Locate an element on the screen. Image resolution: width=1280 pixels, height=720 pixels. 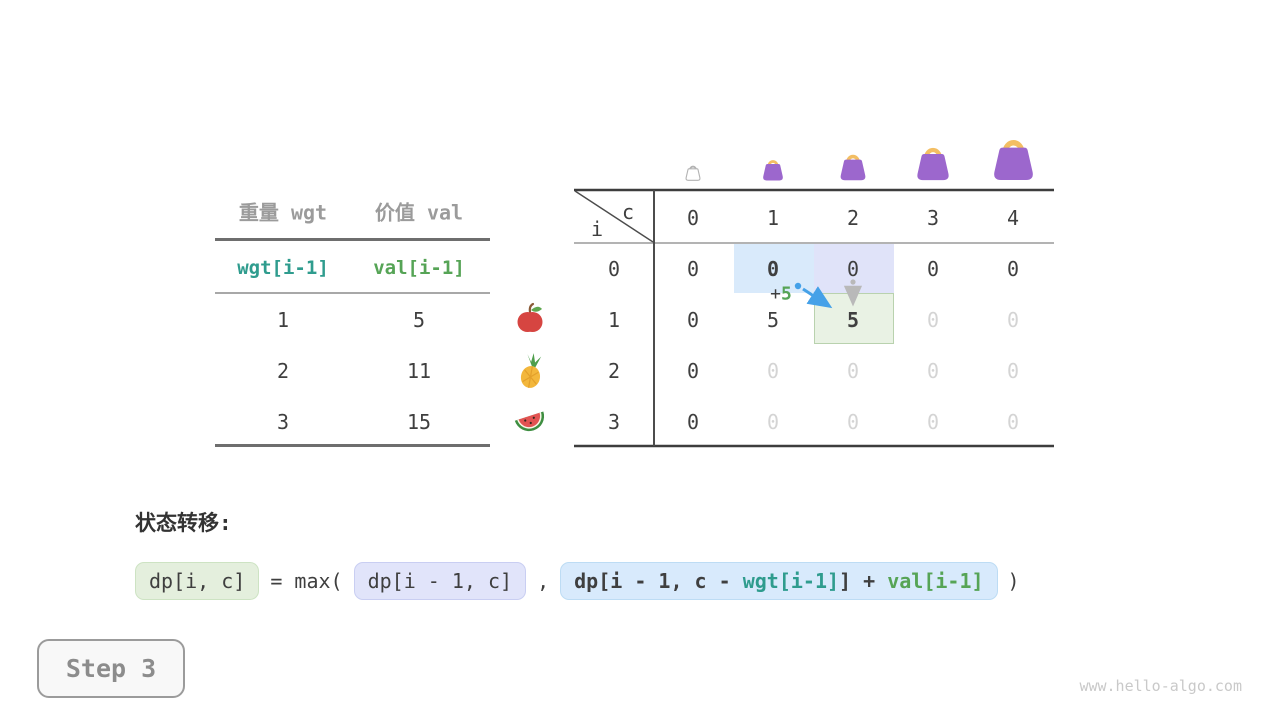
dp-cell-r1-c0: 0 is located at coordinates (693, 320).